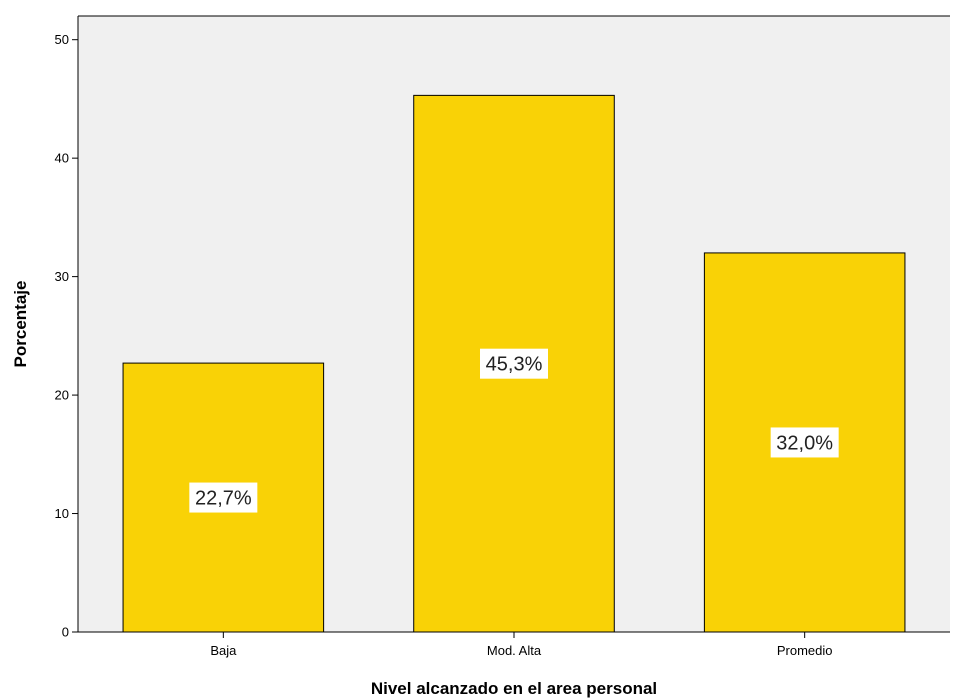  I want to click on y-tick-label: 0, so click(65, 632).